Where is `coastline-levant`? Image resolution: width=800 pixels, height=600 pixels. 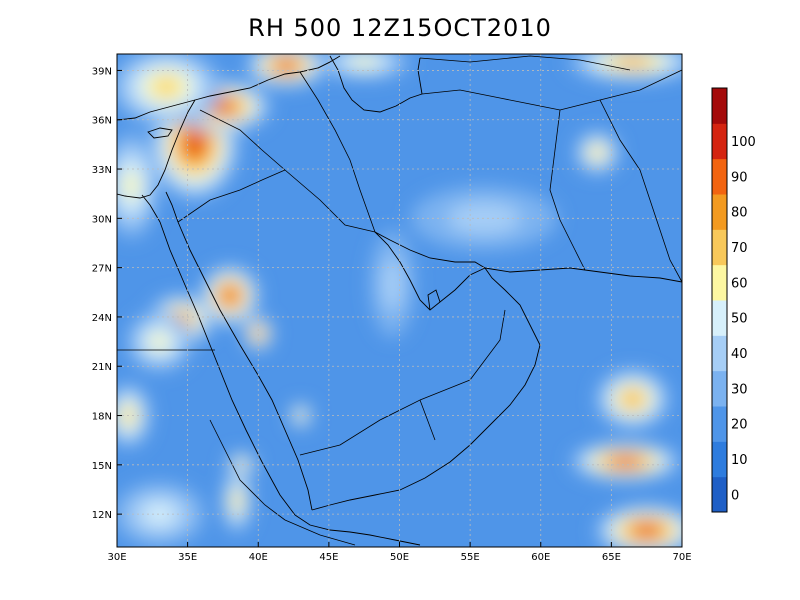
coastline-levant is located at coordinates (156, 149).